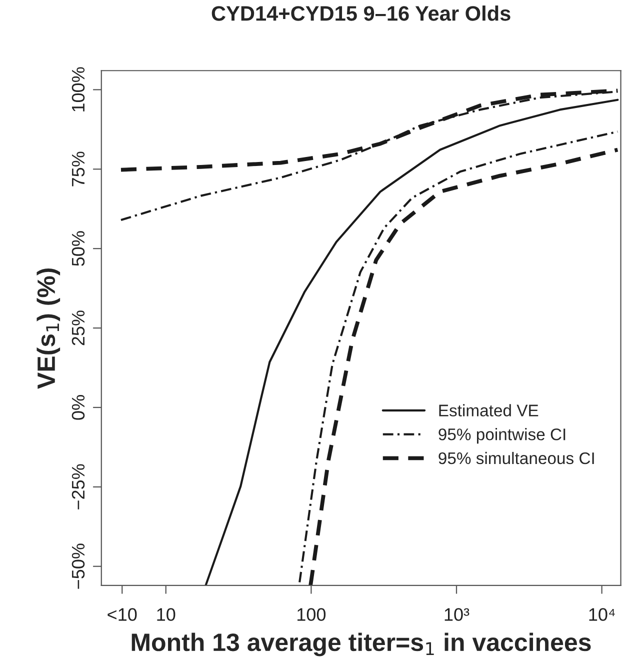 The width and height of the screenshot is (622, 660). Describe the element at coordinates (122, 614) in the screenshot. I see `x-tick-label: <10` at that location.